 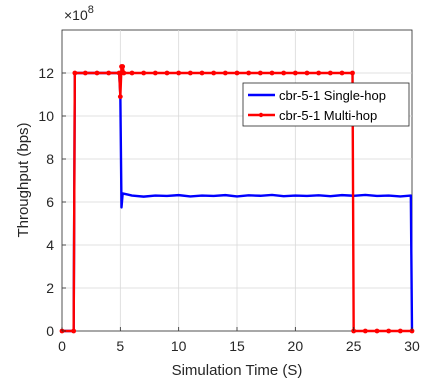 What do you see at coordinates (412, 346) in the screenshot?
I see `x-tick-label-6: 30` at bounding box center [412, 346].